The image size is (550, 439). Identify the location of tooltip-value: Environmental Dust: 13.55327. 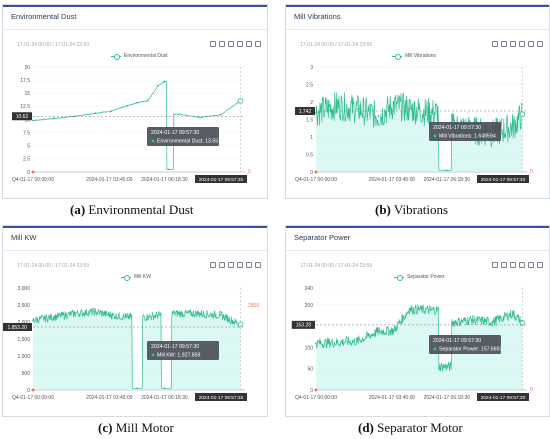
(192, 142).